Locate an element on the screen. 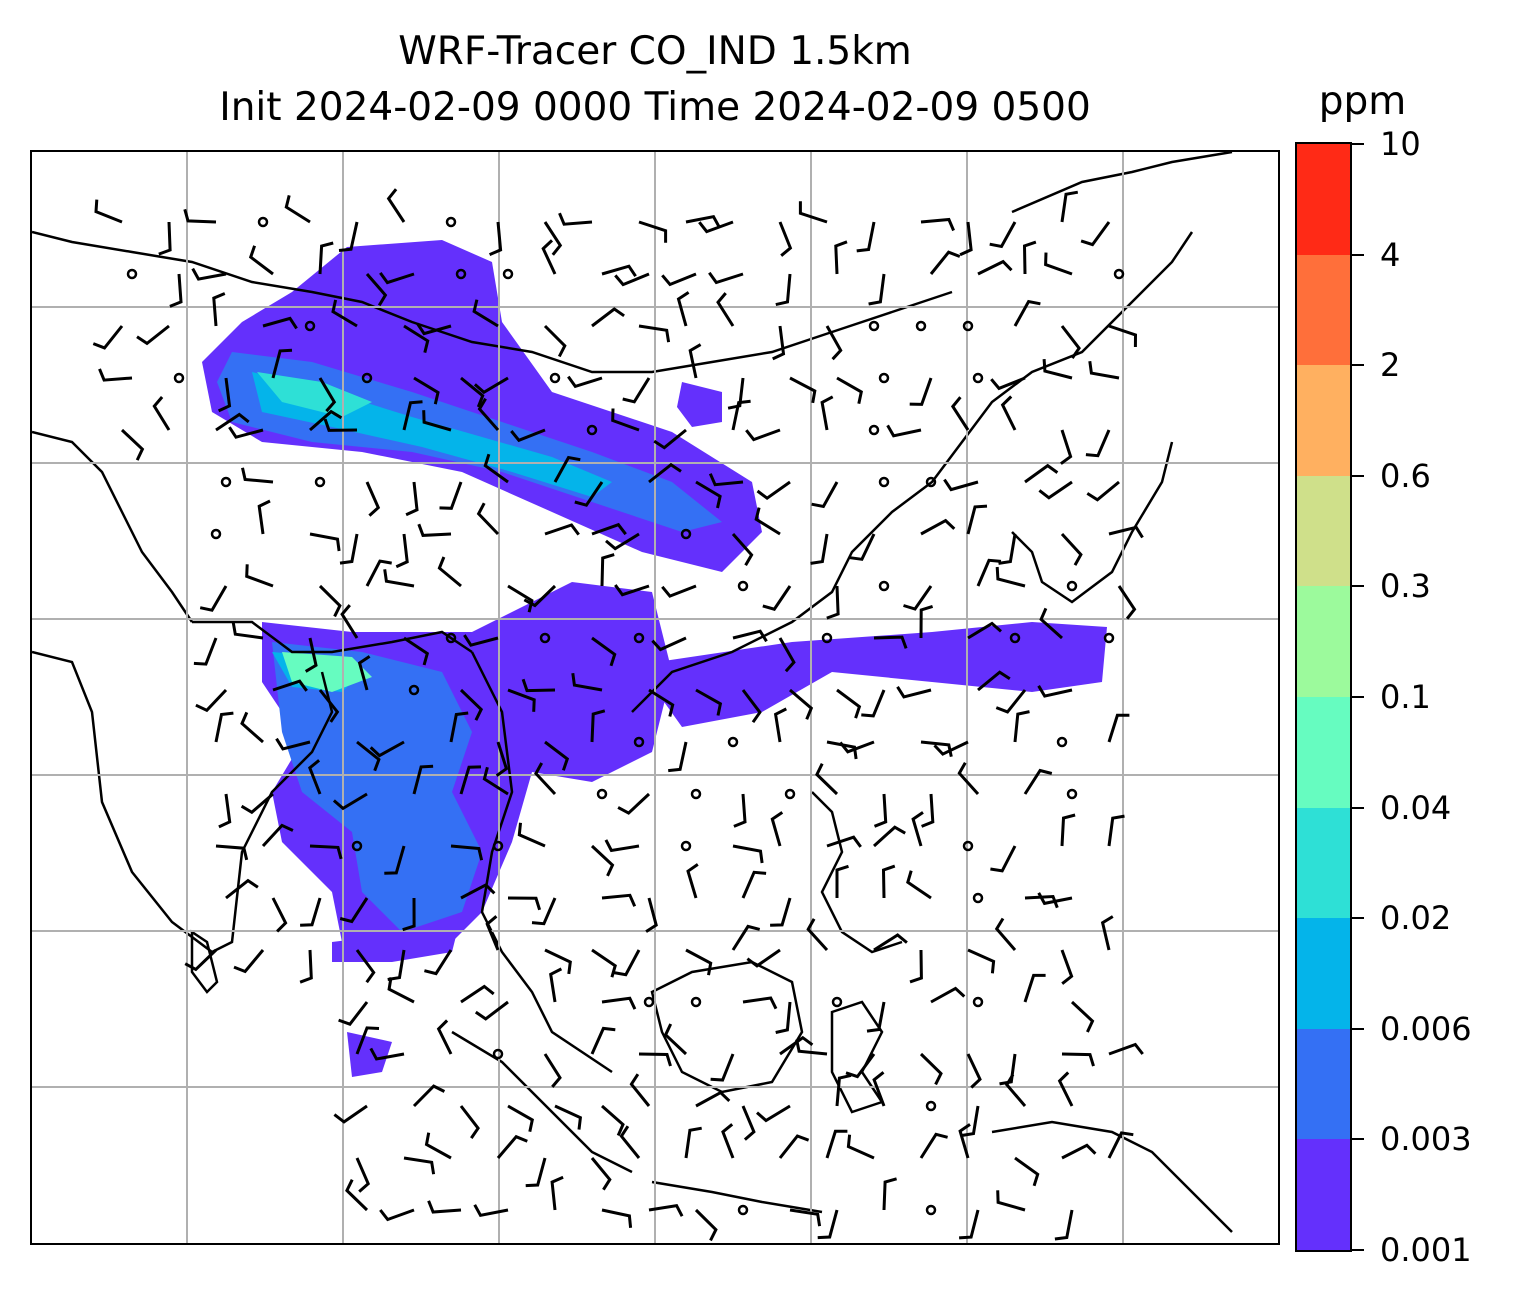 This screenshot has width=1528, height=1306. coastline-philippines is located at coordinates (857, 872).